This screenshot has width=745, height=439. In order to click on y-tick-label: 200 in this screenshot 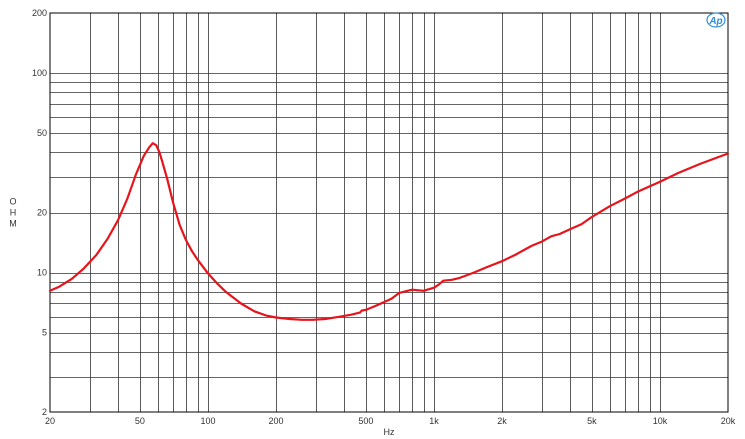, I will do `click(39, 13)`.